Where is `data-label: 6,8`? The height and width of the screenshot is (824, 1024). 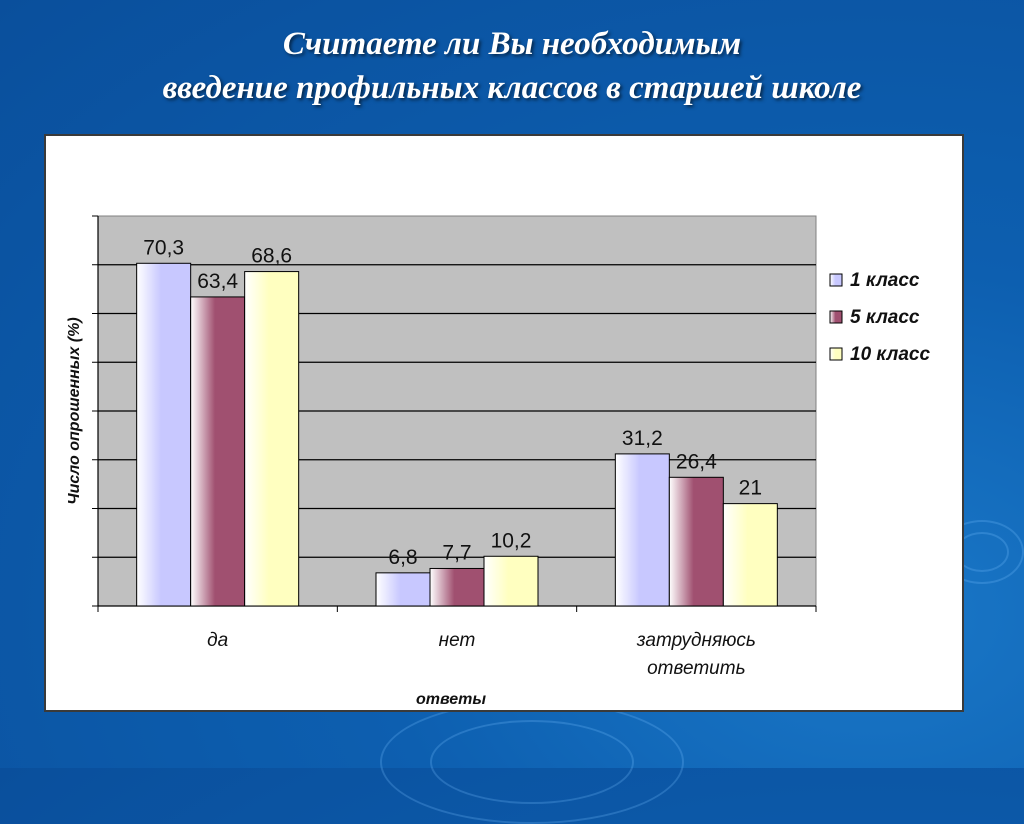 data-label: 6,8 is located at coordinates (402, 557).